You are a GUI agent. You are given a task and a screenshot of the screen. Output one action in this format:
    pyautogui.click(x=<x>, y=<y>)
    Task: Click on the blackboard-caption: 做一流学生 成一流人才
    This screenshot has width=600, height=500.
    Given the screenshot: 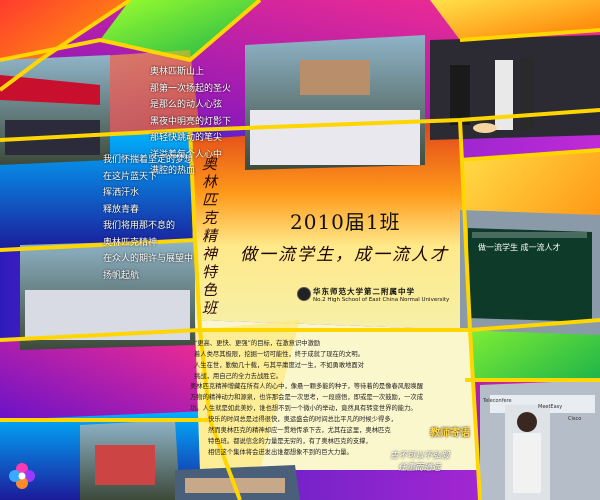 What is the action you would take?
    pyautogui.click(x=519, y=247)
    